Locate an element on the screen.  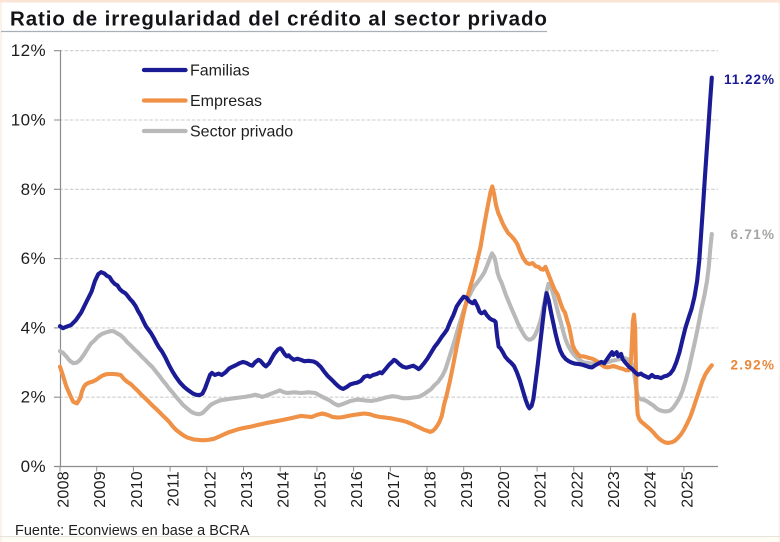
svg-text: 2018 is located at coordinates (431, 489).